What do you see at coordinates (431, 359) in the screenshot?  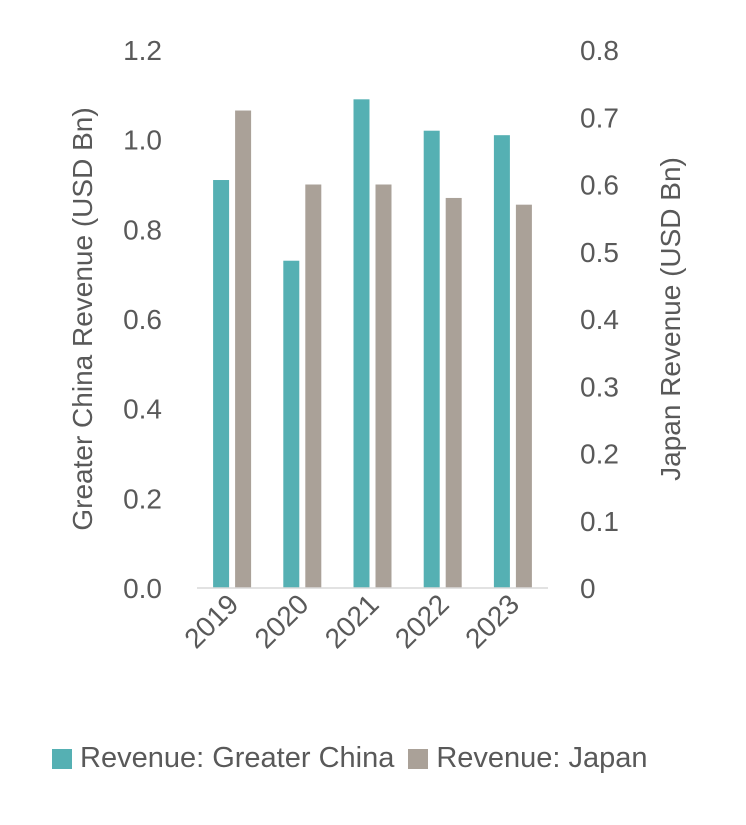 I see `bar-greater-china-2022` at bounding box center [431, 359].